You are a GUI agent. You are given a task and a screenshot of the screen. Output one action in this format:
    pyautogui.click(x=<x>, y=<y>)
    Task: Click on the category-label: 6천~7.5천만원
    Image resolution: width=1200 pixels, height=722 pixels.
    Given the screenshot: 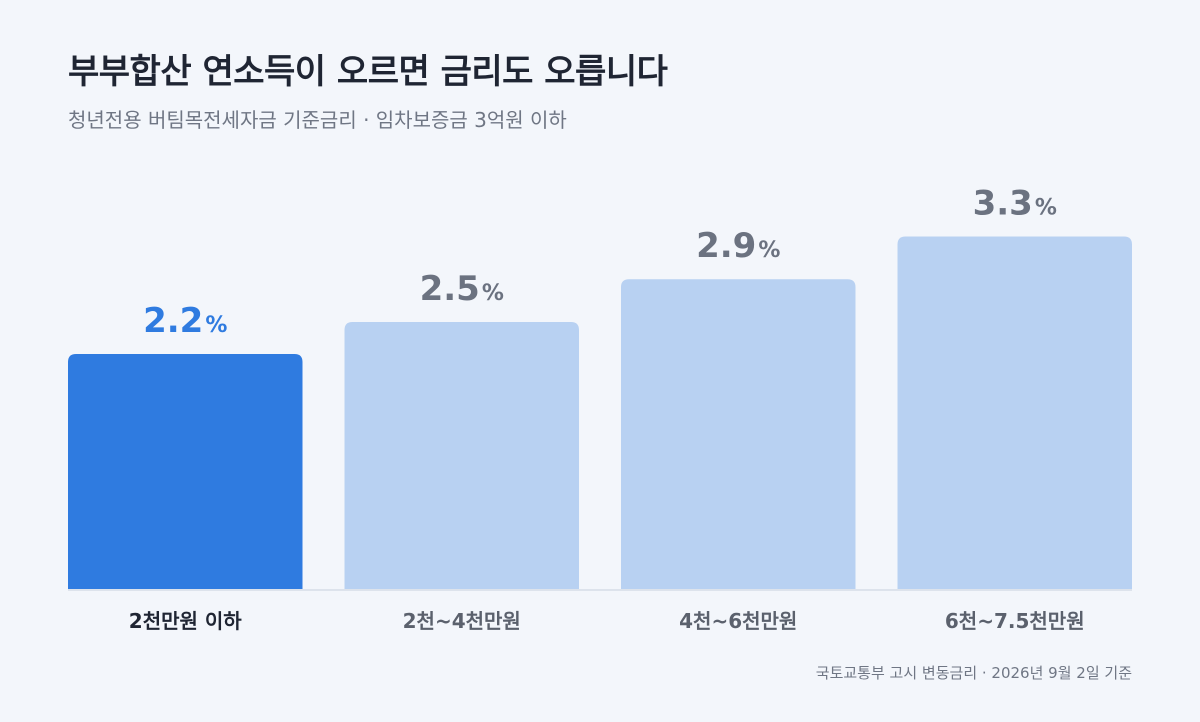 What is the action you would take?
    pyautogui.click(x=1015, y=621)
    